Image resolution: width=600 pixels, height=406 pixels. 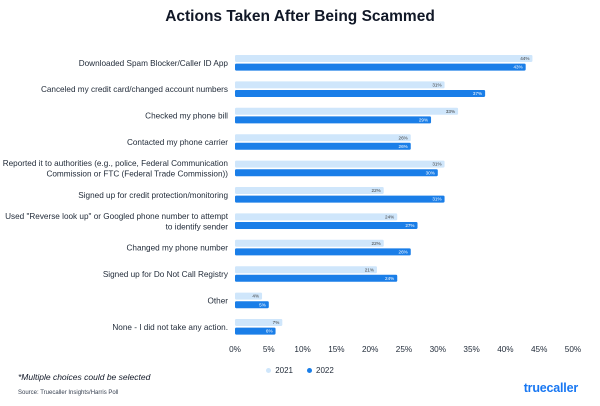 What do you see at coordinates (423, 120) in the screenshot?
I see `bar-label-2022-2: 29%` at bounding box center [423, 120].